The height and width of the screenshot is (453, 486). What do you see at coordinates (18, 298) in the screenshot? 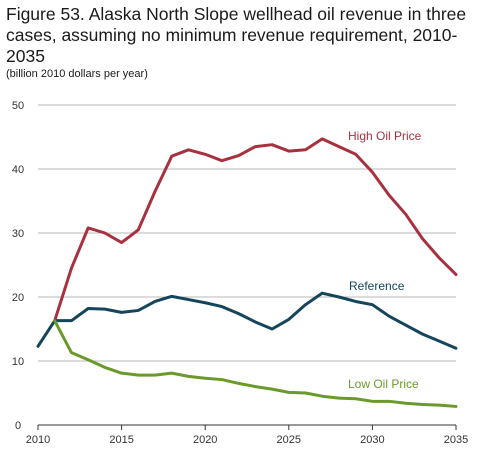
I see `y-tick-label: 20` at bounding box center [18, 298].